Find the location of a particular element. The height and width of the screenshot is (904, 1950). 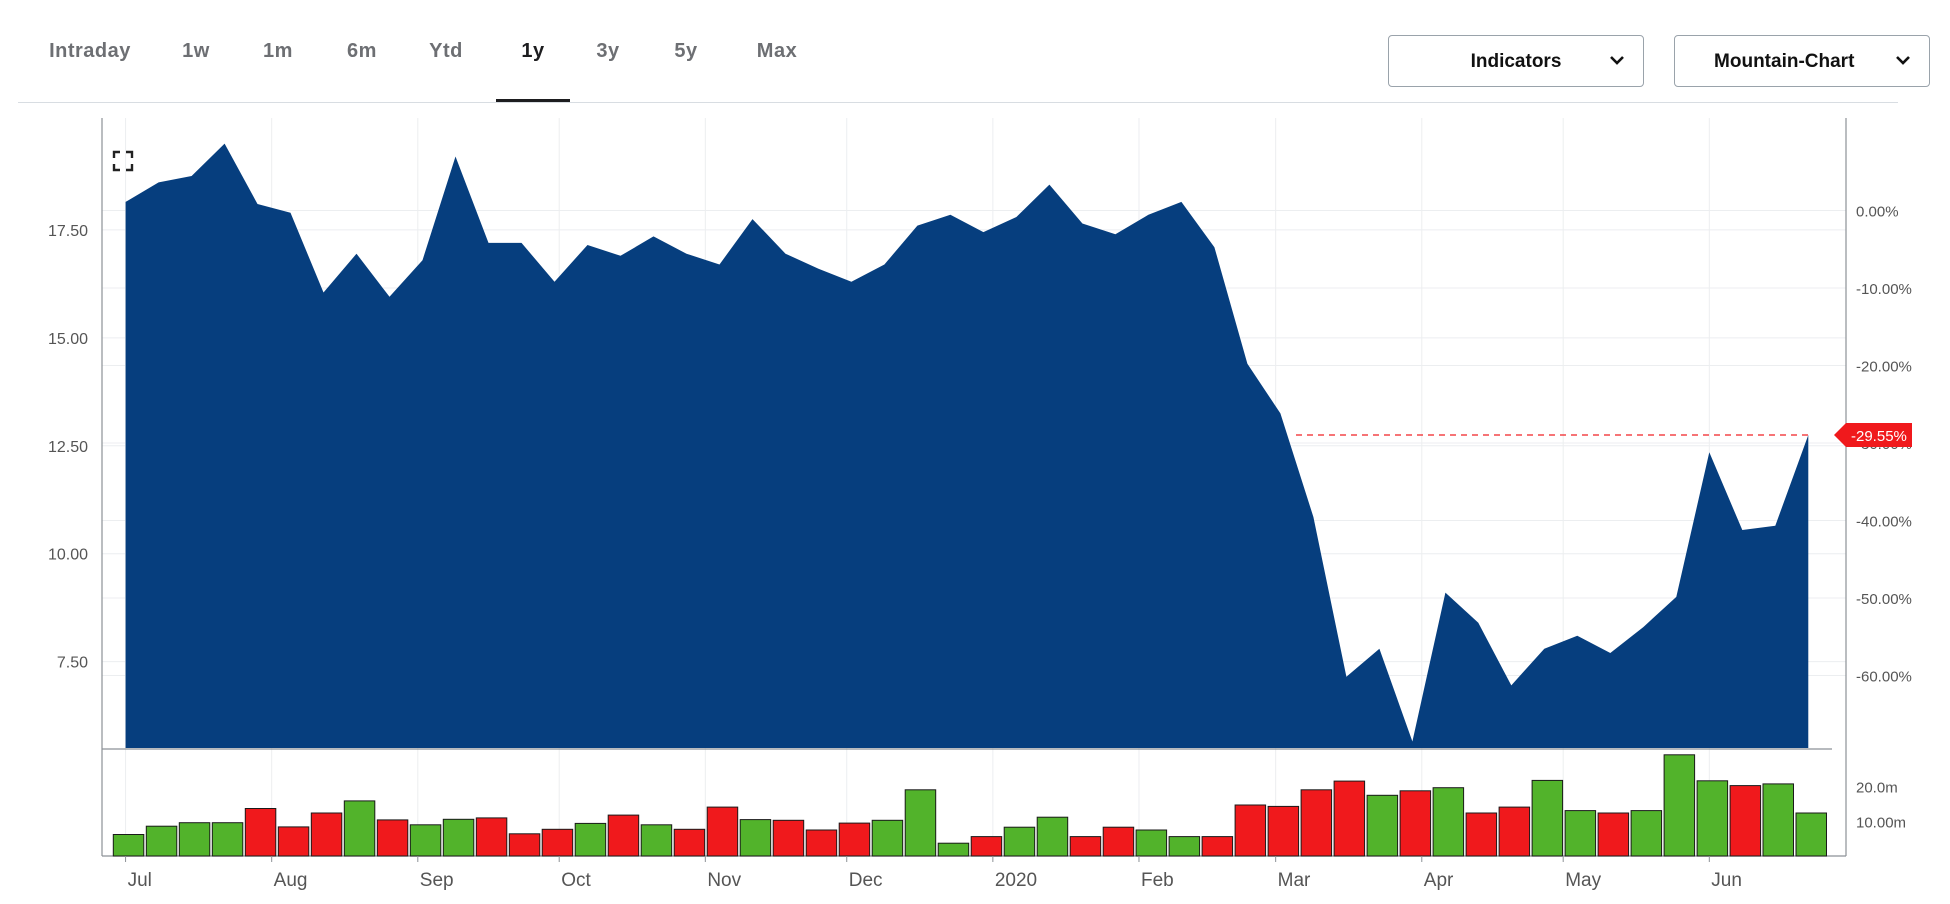

tab-3y: 3y is located at coordinates (608, 51).